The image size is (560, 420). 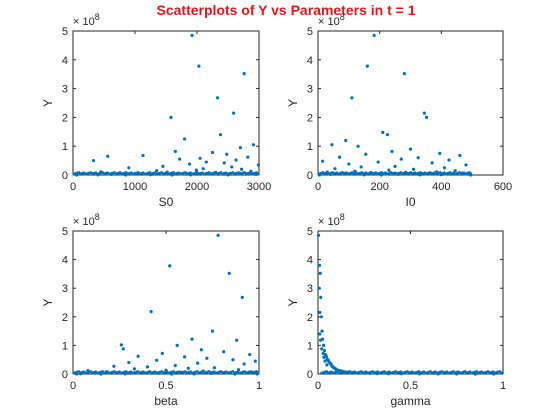 I want to click on y-exponent-power: 8, so click(x=97, y=17).